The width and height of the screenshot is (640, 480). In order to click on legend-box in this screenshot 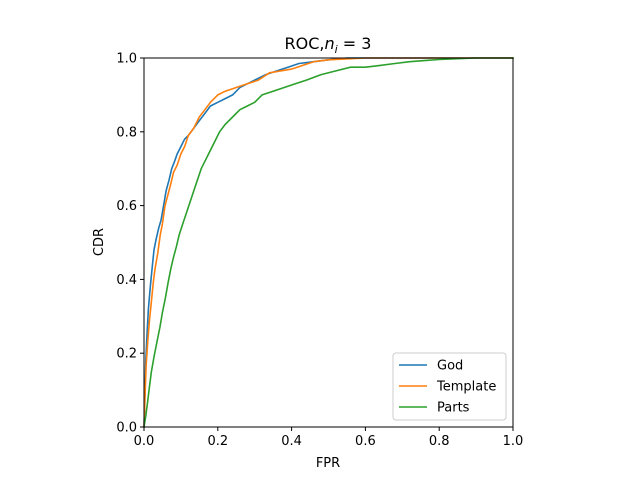, I will do `click(449, 386)`.